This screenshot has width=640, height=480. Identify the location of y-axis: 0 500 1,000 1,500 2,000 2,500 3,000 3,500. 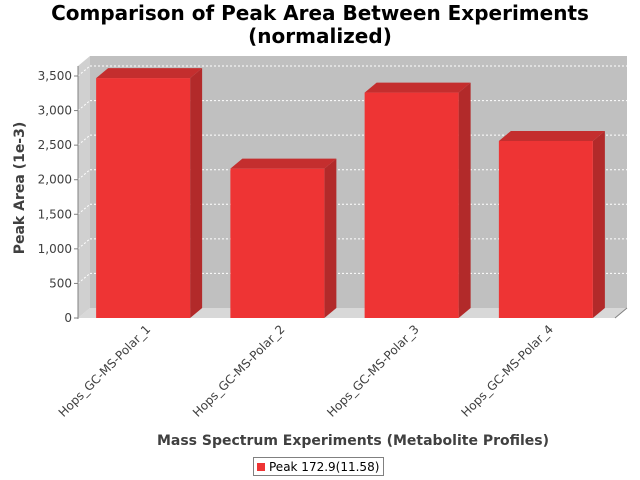
(58, 195).